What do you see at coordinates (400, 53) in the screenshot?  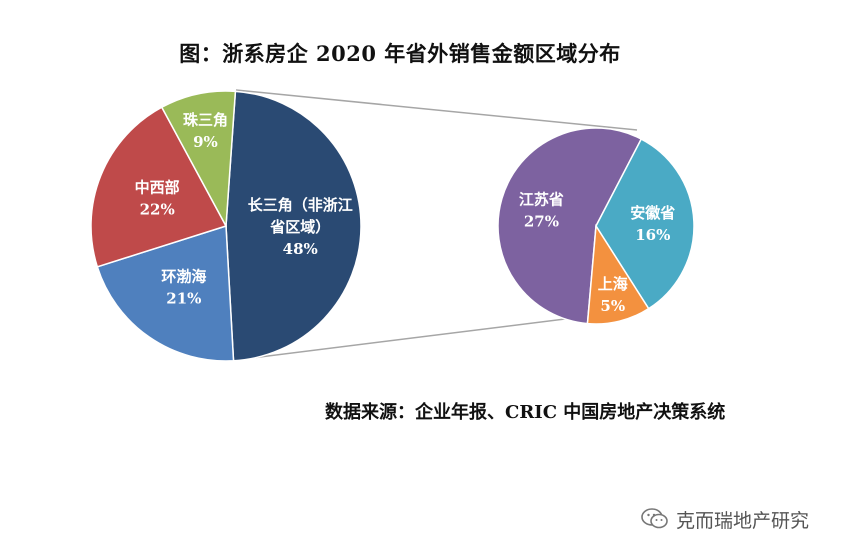 I see `chart-title: 图：浙系房企 2020 年省外销售金额区域分布` at bounding box center [400, 53].